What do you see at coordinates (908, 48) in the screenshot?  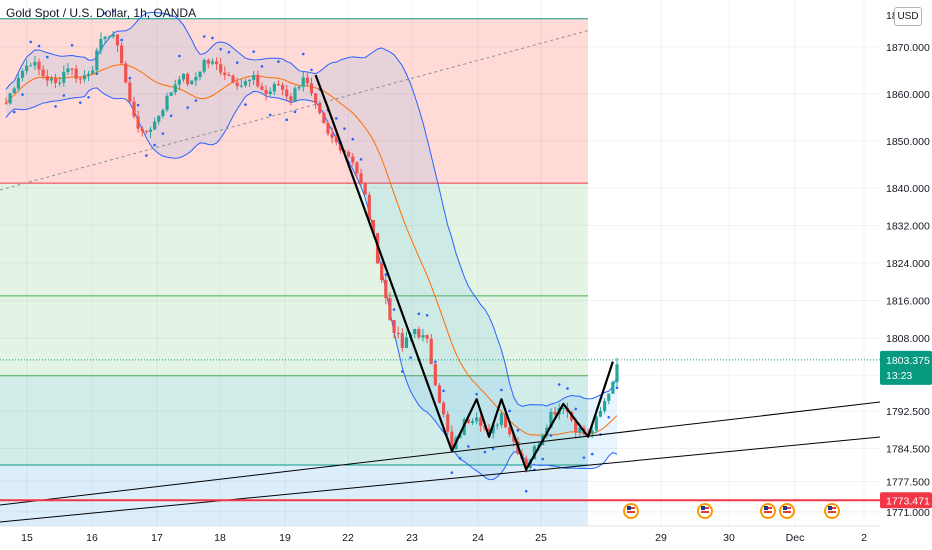 I see `y-tick-label: 1870.000` at bounding box center [908, 48].